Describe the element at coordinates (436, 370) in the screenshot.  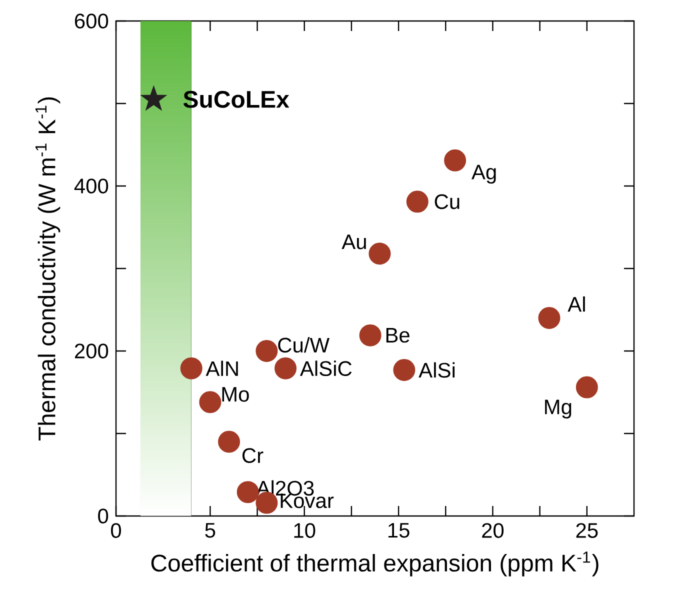
I see `annotation: AlSi` at that location.